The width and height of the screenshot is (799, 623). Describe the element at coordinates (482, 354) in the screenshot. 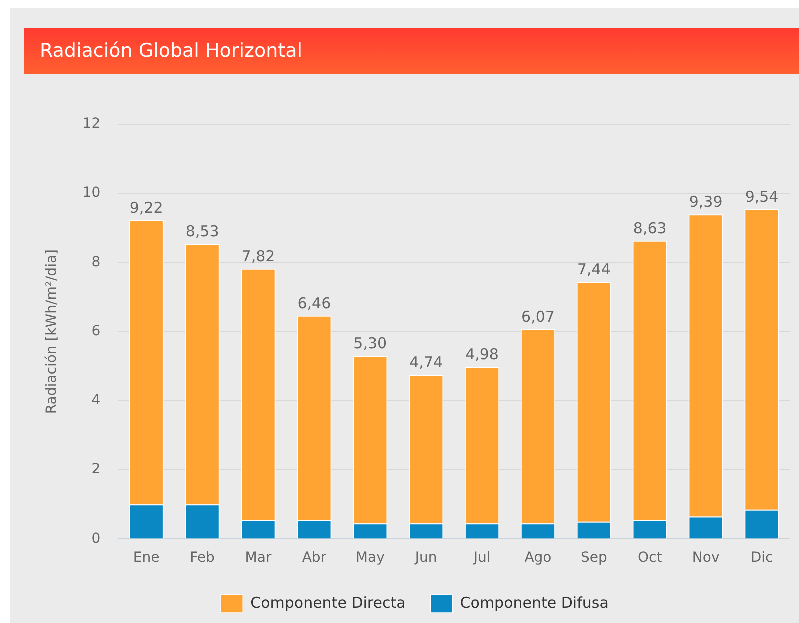

I see `total-label: 4,98` at that location.